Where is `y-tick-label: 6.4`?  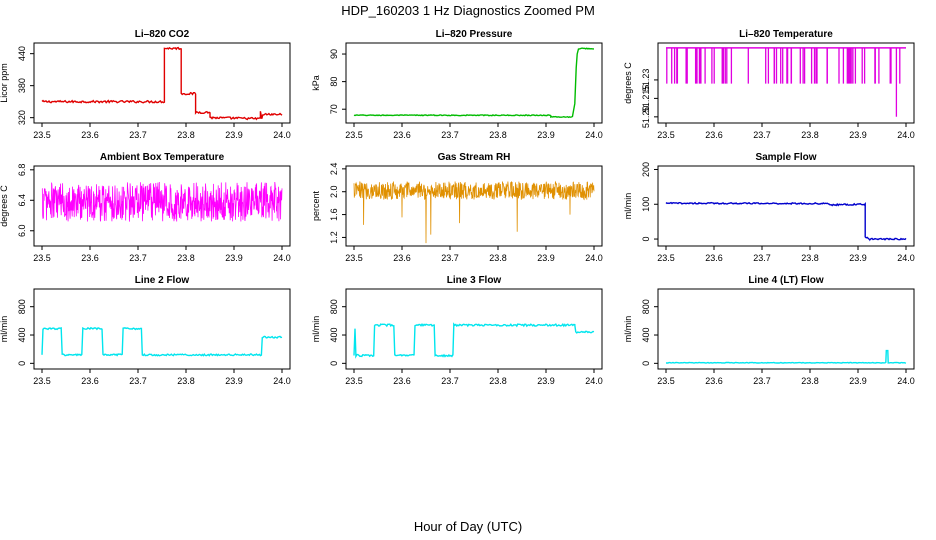 y-tick-label: 6.4 is located at coordinates (22, 200).